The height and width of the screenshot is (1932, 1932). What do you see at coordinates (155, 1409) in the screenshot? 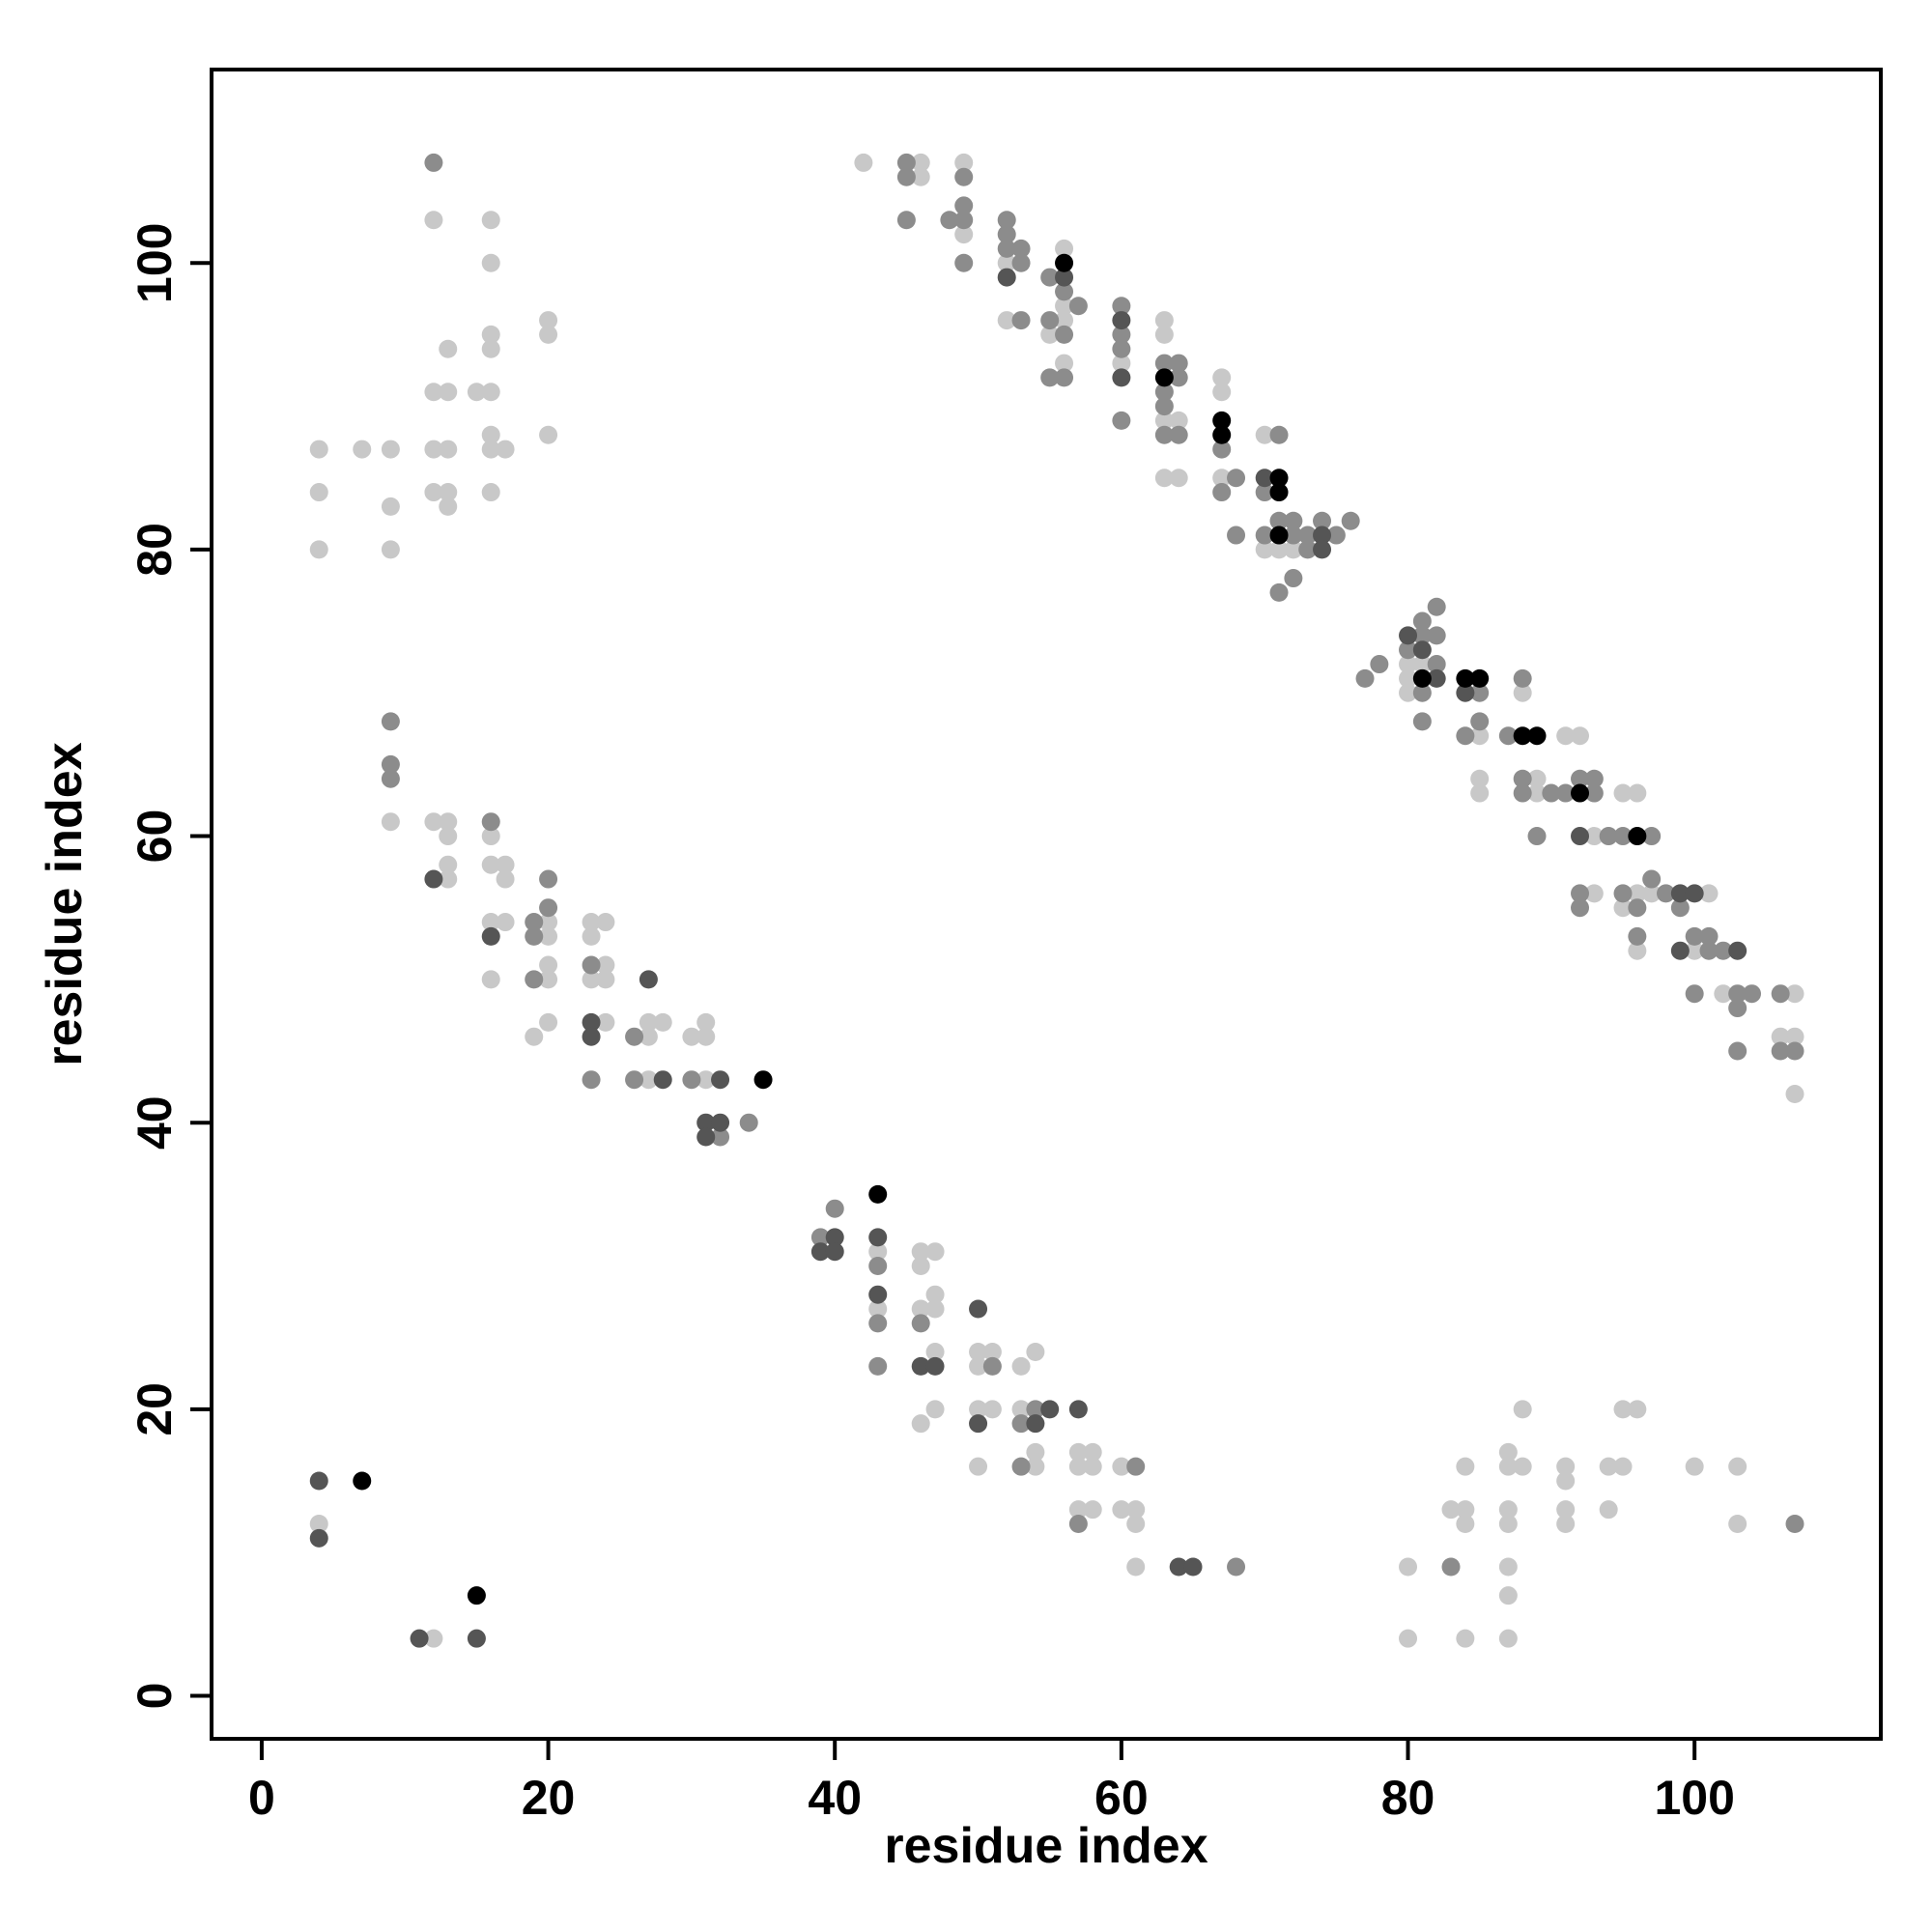
I see `y-tick-label: 20` at bounding box center [155, 1409].